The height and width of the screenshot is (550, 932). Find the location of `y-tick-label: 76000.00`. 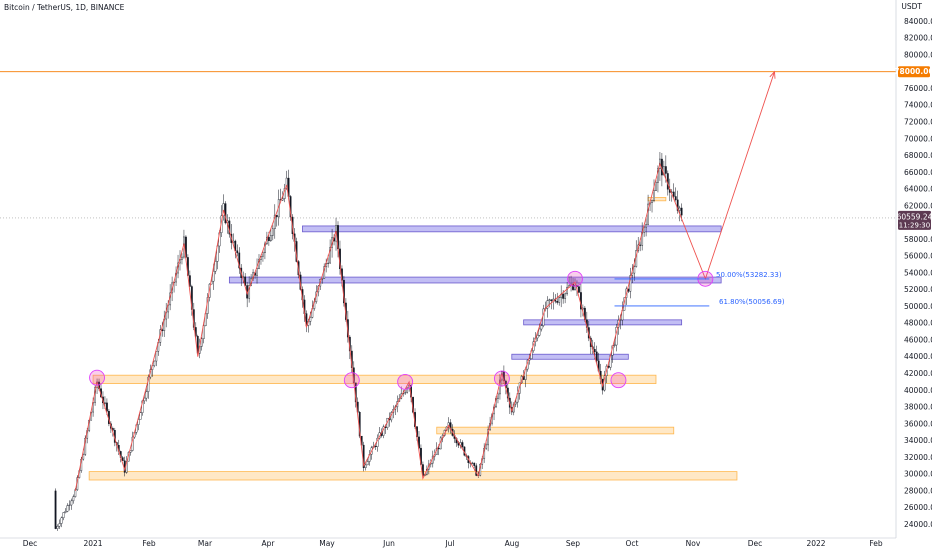

y-tick-label: 76000.00 is located at coordinates (918, 88).